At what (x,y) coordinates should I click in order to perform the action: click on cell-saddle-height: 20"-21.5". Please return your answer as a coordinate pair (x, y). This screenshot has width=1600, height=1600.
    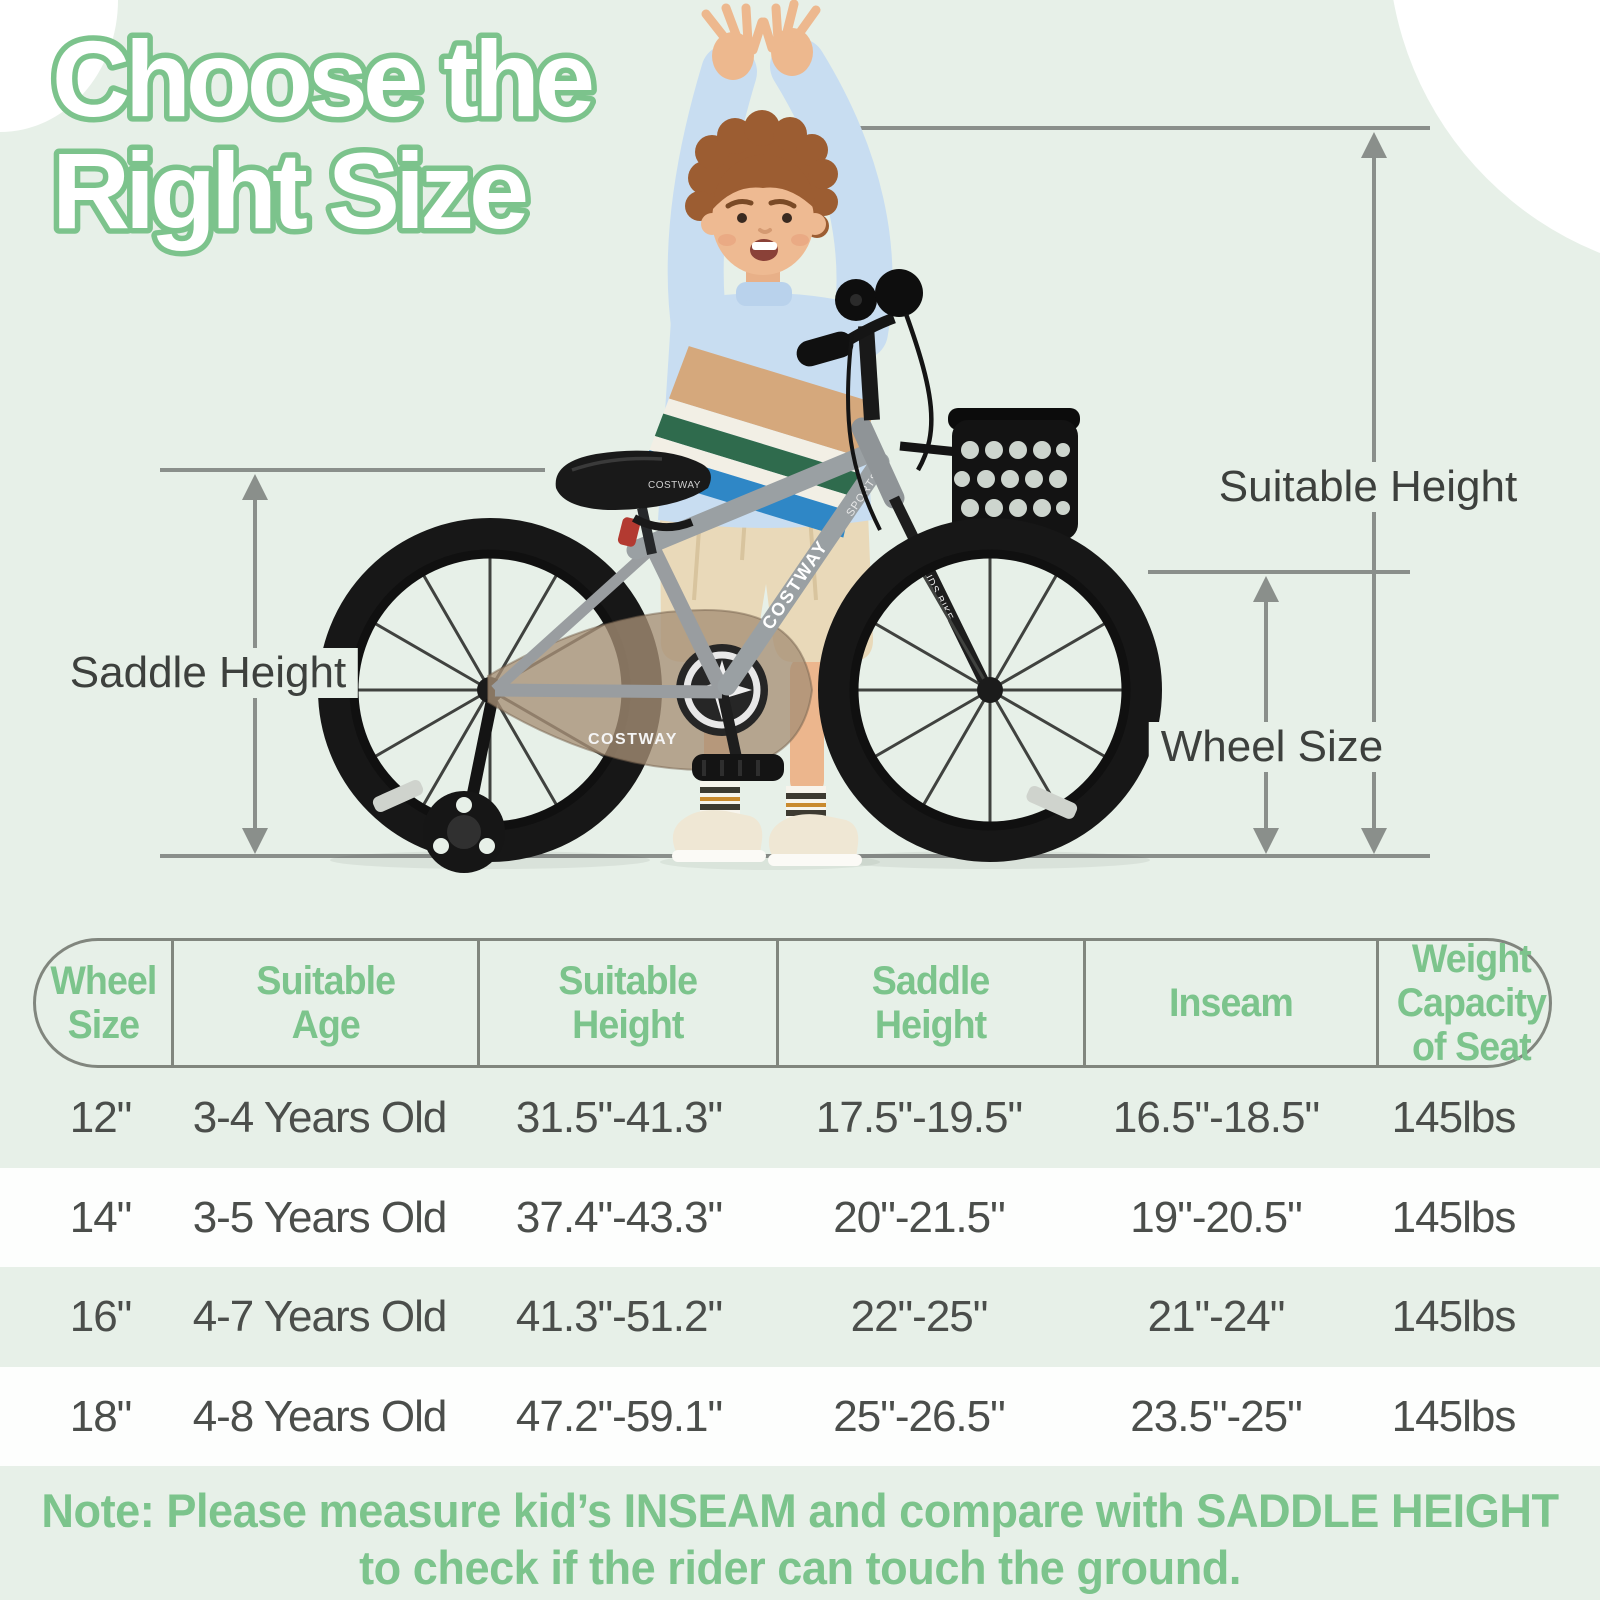
    Looking at the image, I should click on (919, 1217).